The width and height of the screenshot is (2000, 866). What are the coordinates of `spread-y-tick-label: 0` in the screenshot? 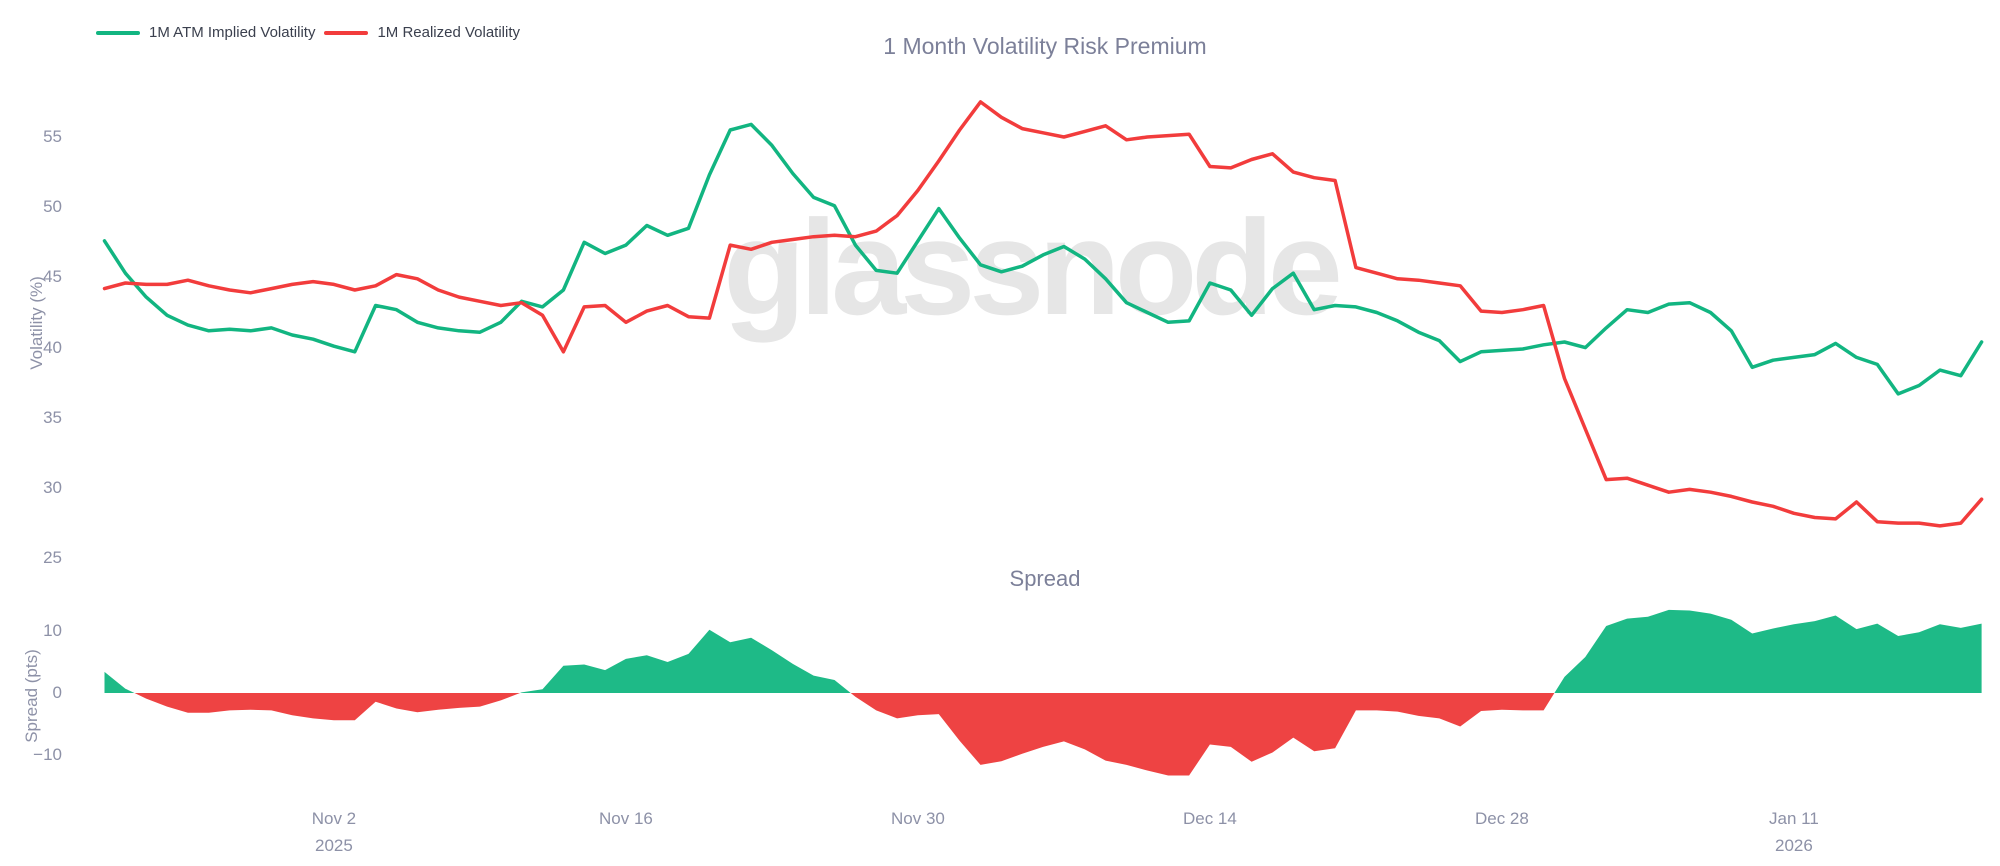 It's located at (57, 692).